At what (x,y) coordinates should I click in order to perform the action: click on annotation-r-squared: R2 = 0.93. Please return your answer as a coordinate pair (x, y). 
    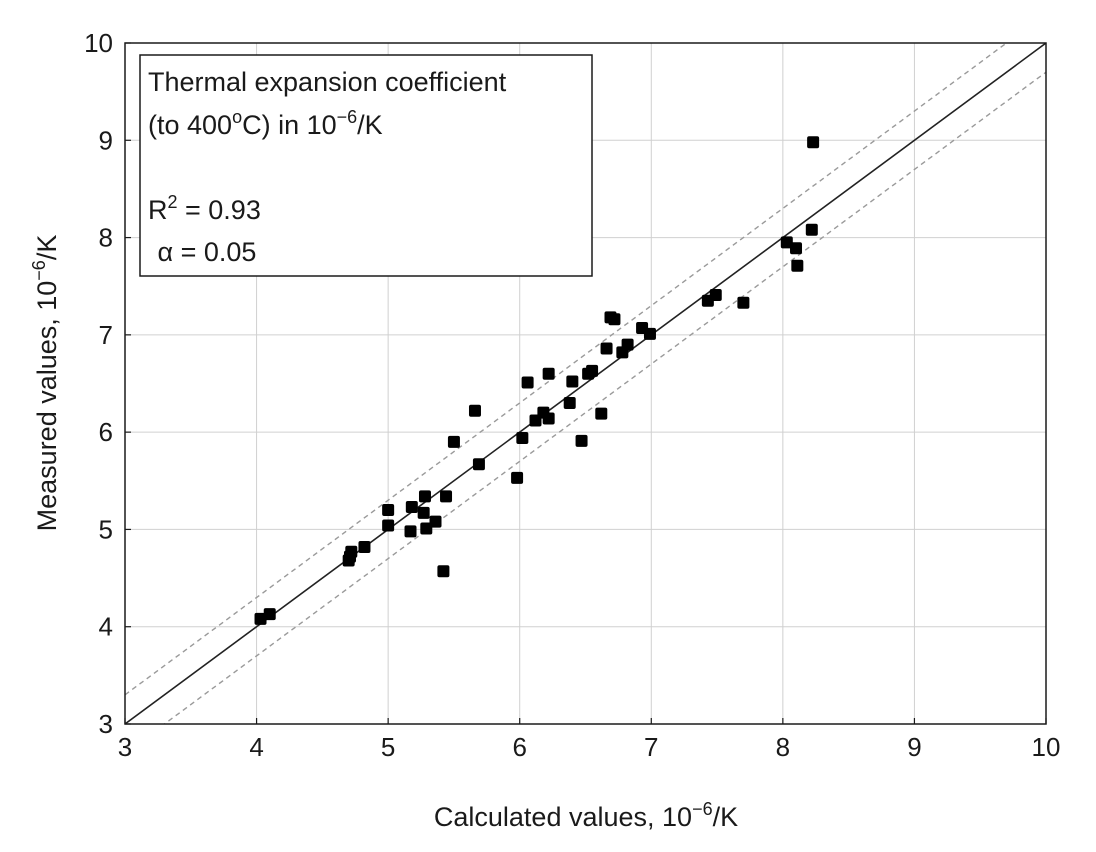
    Looking at the image, I should click on (204, 208).